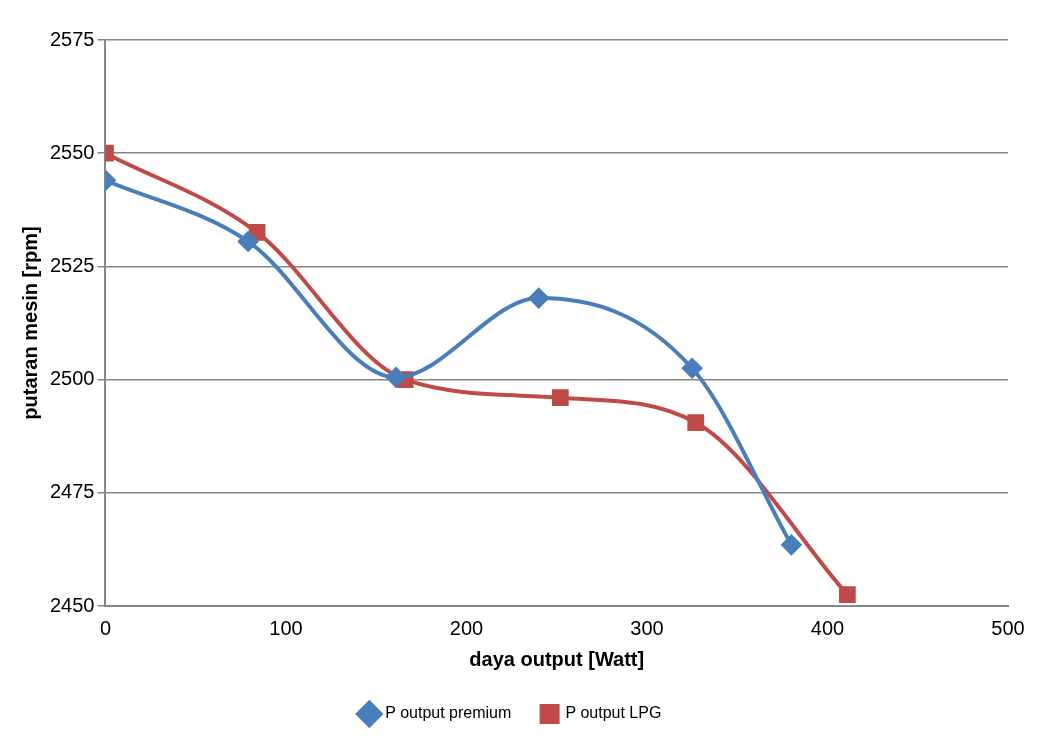  I want to click on x-tick-label: 400, so click(827, 627).